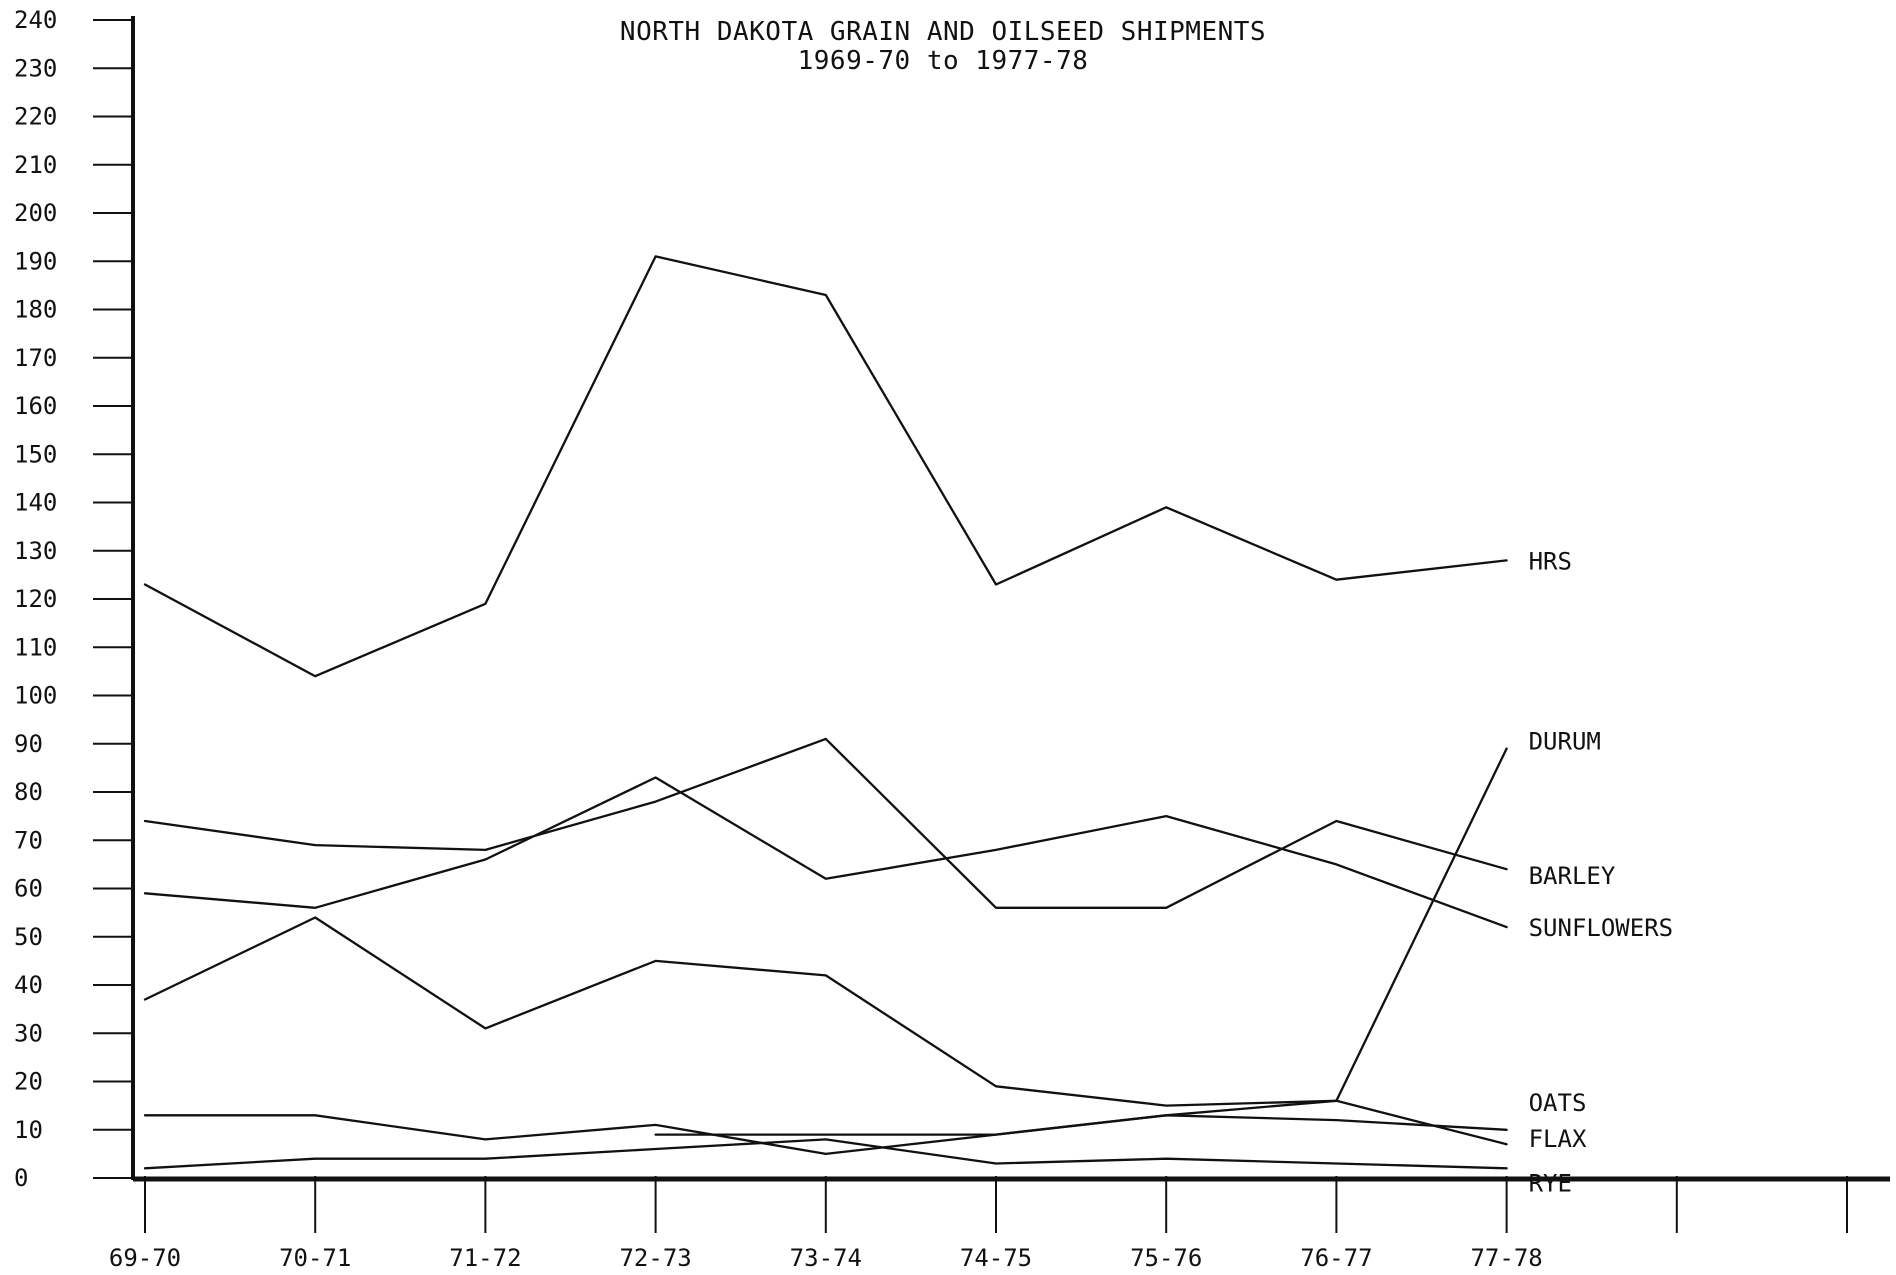  What do you see at coordinates (35, 599) in the screenshot?
I see `y-tick-label-120: 120` at bounding box center [35, 599].